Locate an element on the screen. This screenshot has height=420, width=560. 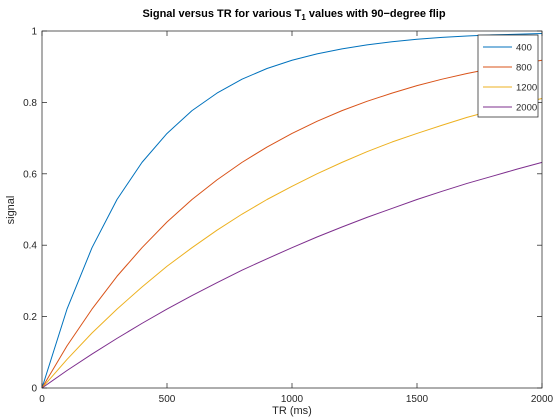
y-tick-label: 0.2 is located at coordinates (30, 317).